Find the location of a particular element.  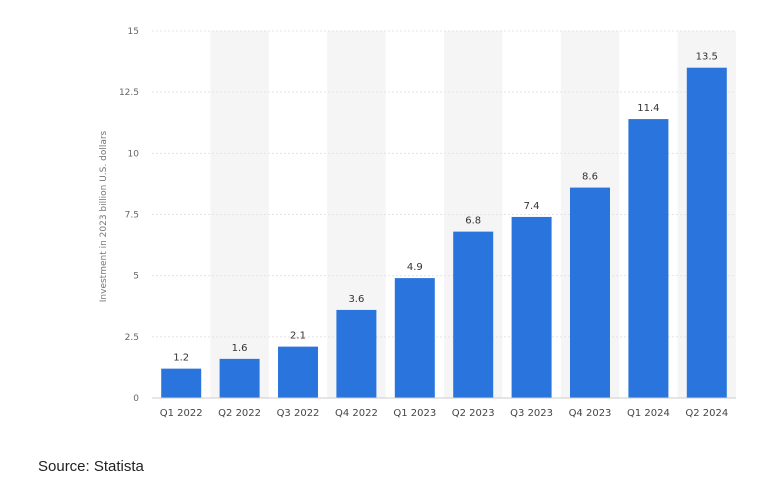

data-label: 1.2 is located at coordinates (181, 358).